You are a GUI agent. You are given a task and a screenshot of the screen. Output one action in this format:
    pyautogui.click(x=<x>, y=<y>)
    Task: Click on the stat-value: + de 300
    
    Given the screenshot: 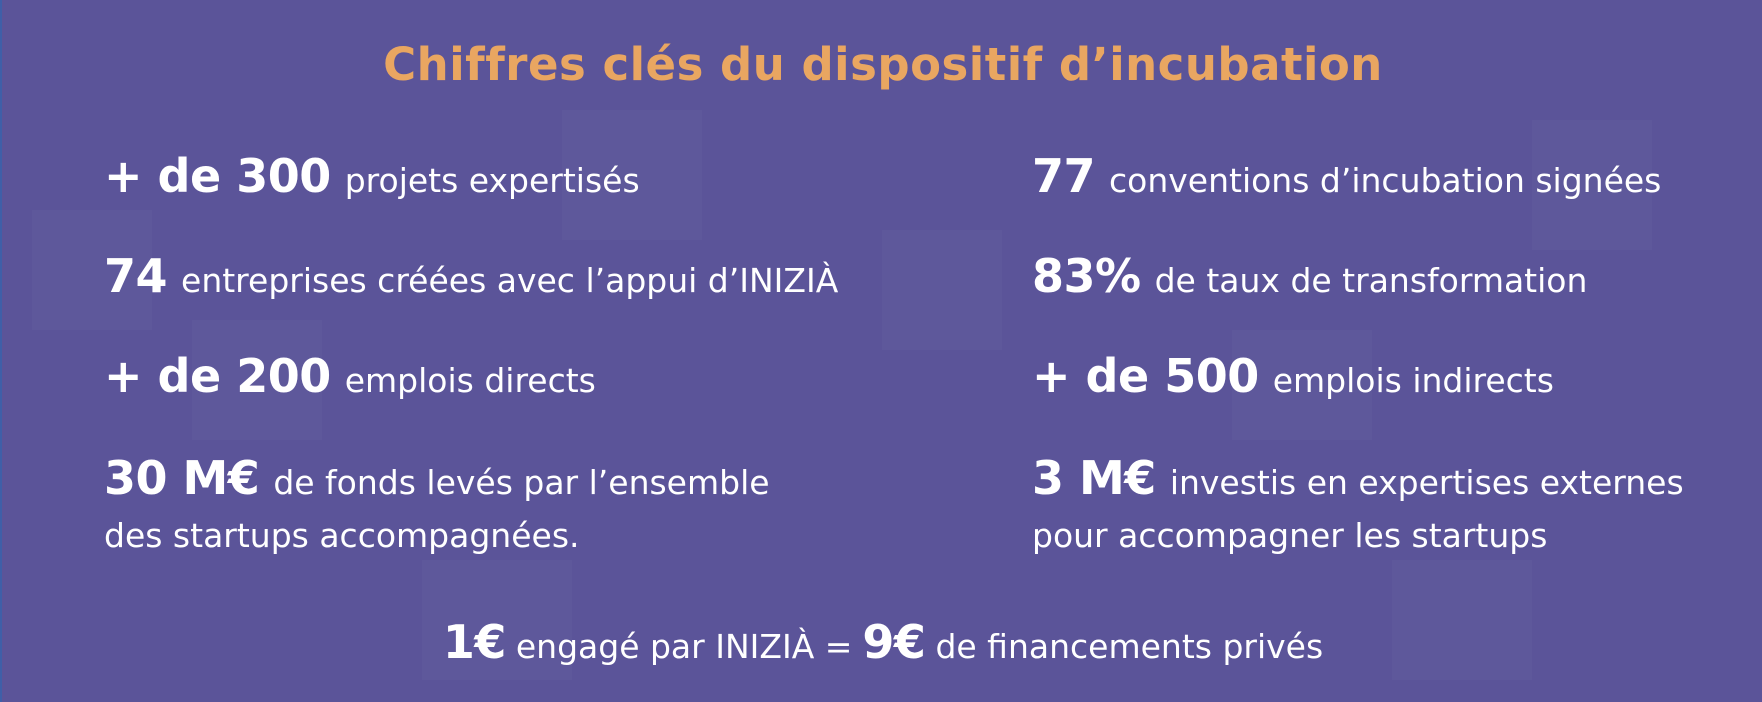 What is the action you would take?
    pyautogui.click(x=217, y=176)
    